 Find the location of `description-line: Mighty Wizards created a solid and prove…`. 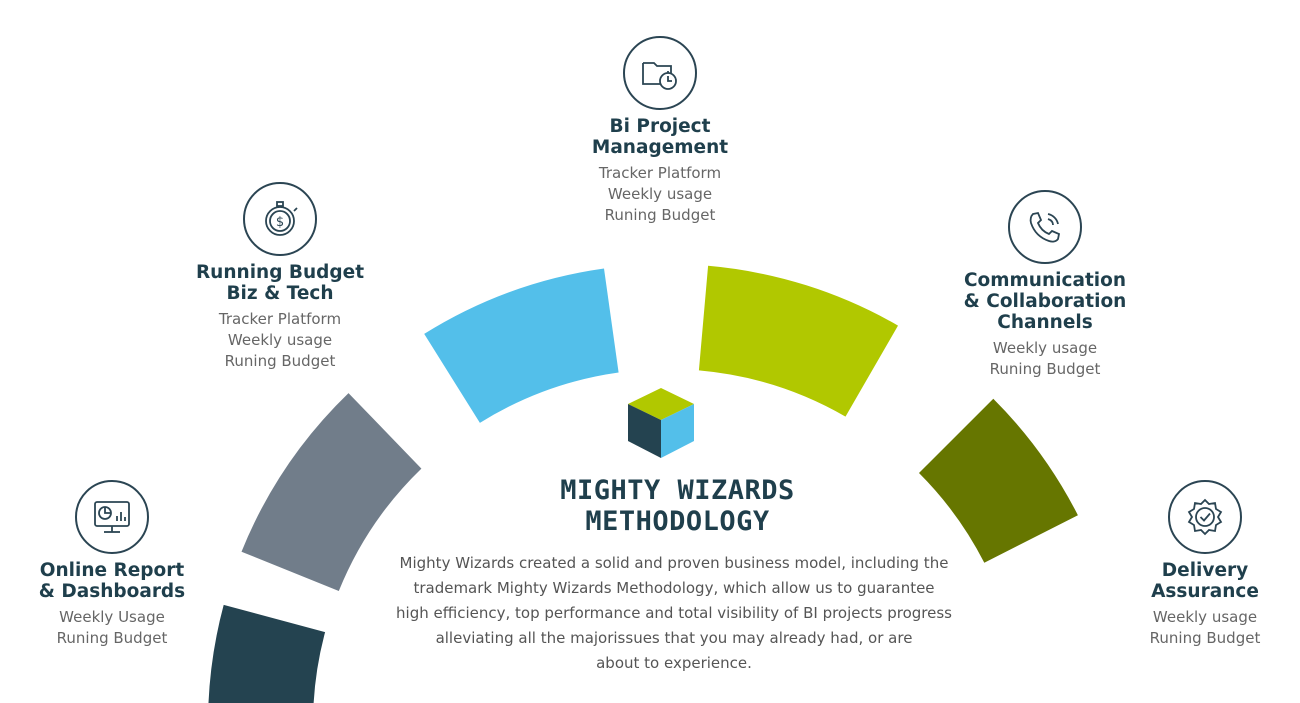

description-line: Mighty Wizards created a solid and prove… is located at coordinates (674, 563).